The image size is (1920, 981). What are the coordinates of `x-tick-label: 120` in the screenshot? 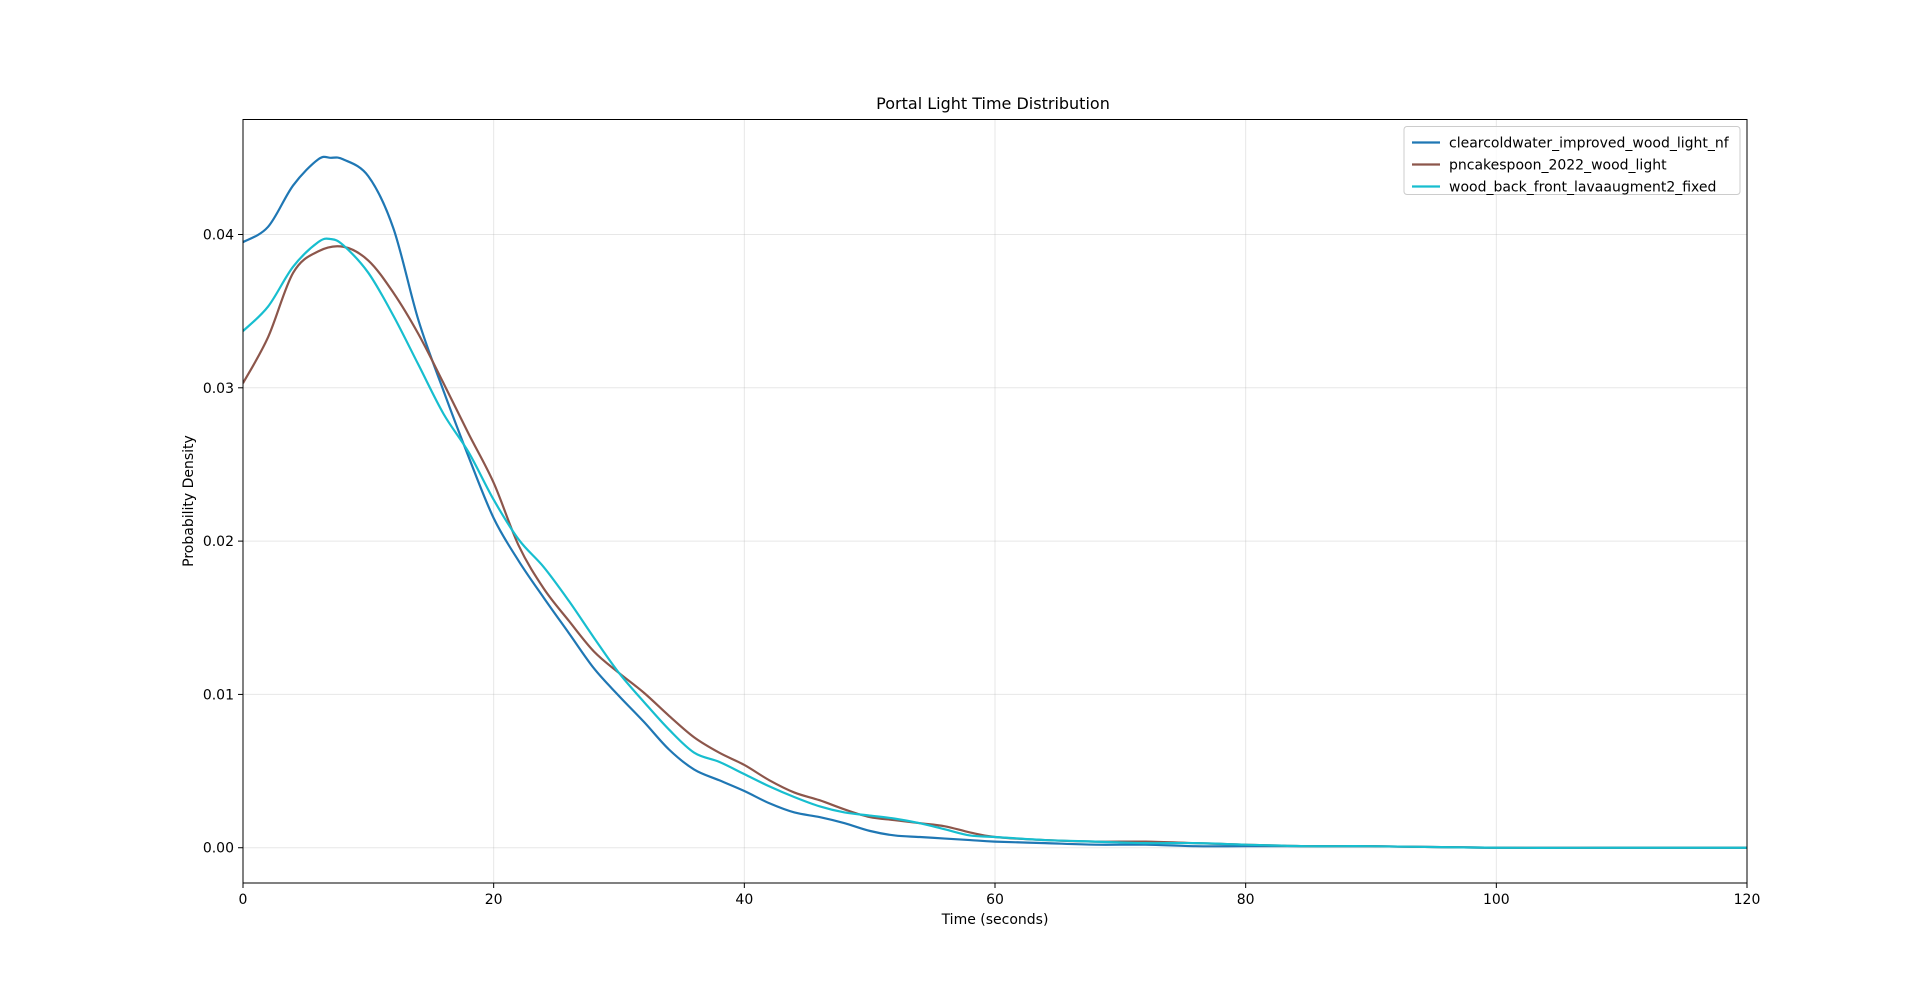 It's located at (1747, 900).